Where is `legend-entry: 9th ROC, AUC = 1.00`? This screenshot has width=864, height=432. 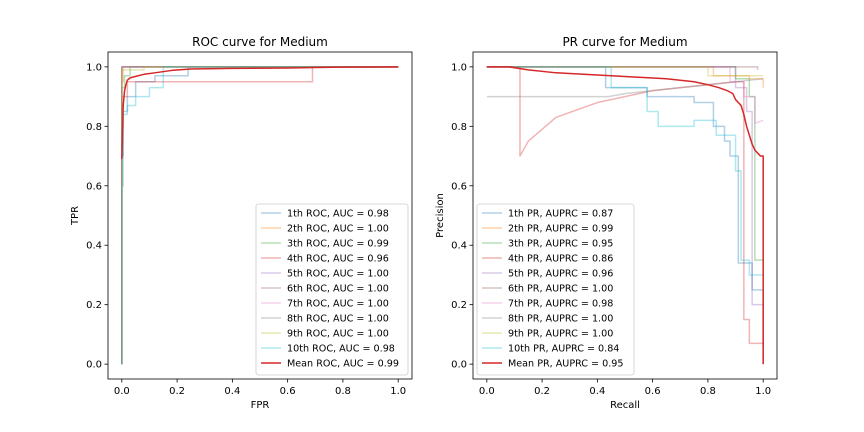
legend-entry: 9th ROC, AUC = 1.00 is located at coordinates (338, 334).